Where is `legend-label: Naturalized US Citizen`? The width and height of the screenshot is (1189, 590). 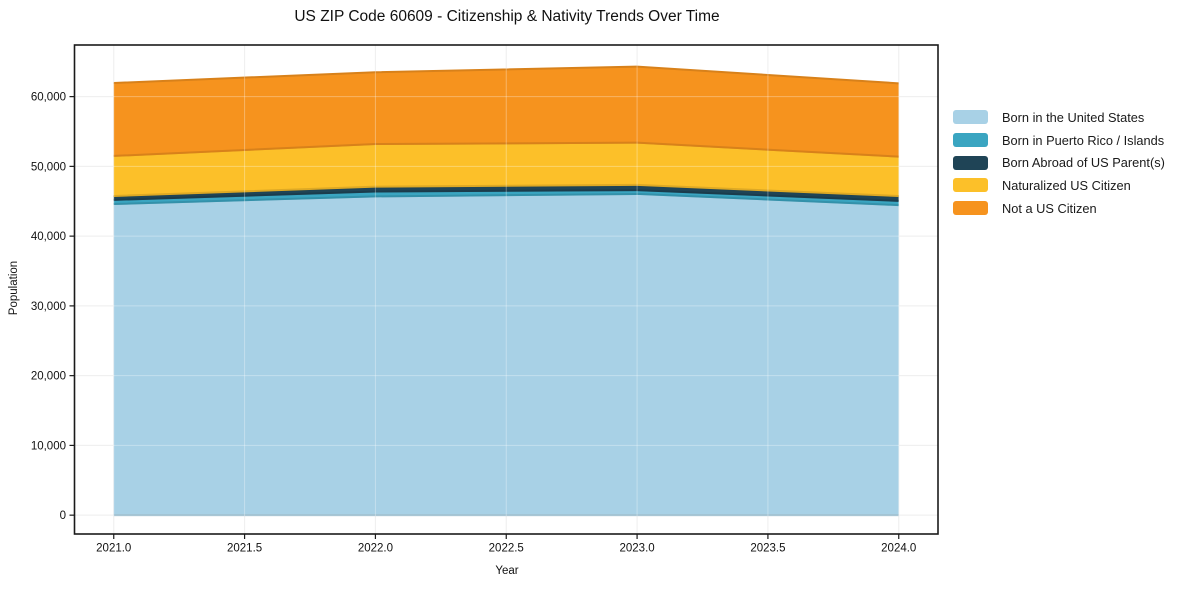
legend-label: Naturalized US Citizen is located at coordinates (1066, 185).